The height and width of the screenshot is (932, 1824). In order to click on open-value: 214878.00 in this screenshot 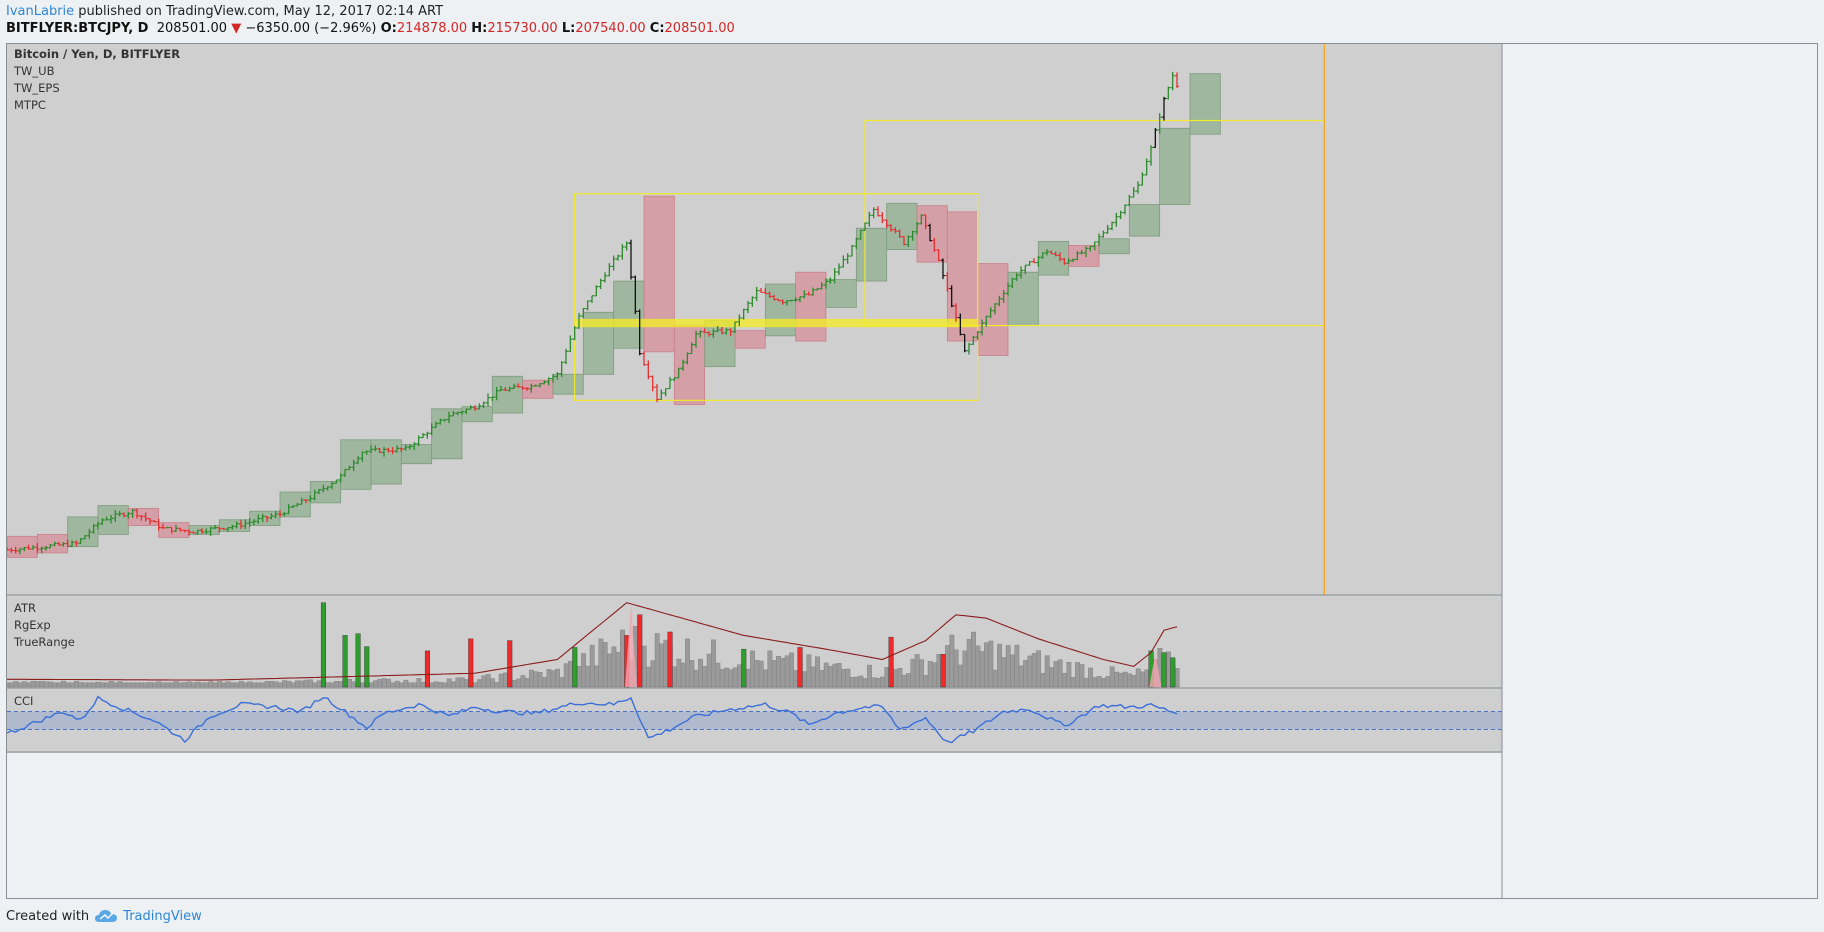, I will do `click(432, 28)`.